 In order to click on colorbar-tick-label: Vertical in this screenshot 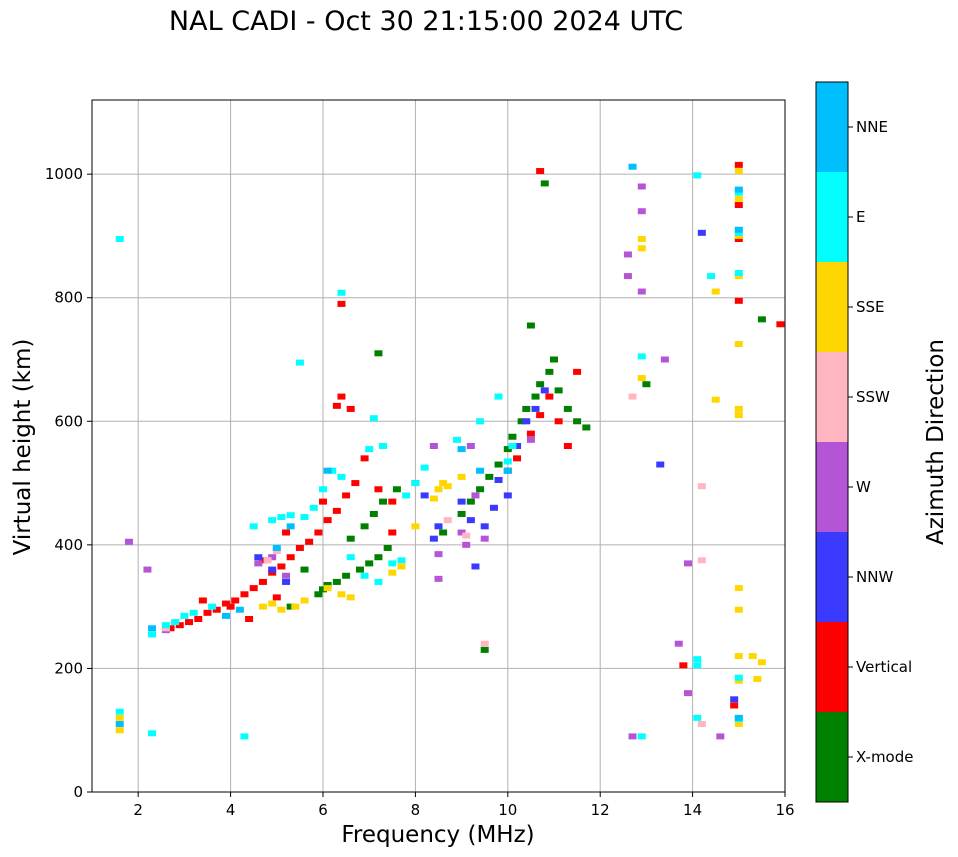, I will do `click(884, 667)`.